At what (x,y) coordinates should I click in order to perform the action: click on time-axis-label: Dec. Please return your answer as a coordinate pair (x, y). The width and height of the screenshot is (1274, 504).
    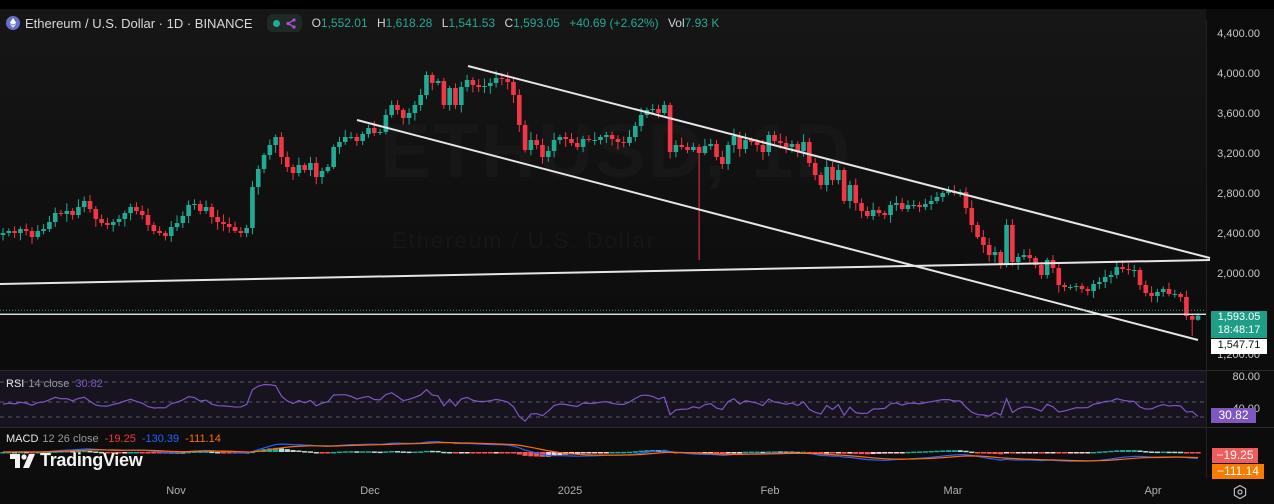
    Looking at the image, I should click on (370, 491).